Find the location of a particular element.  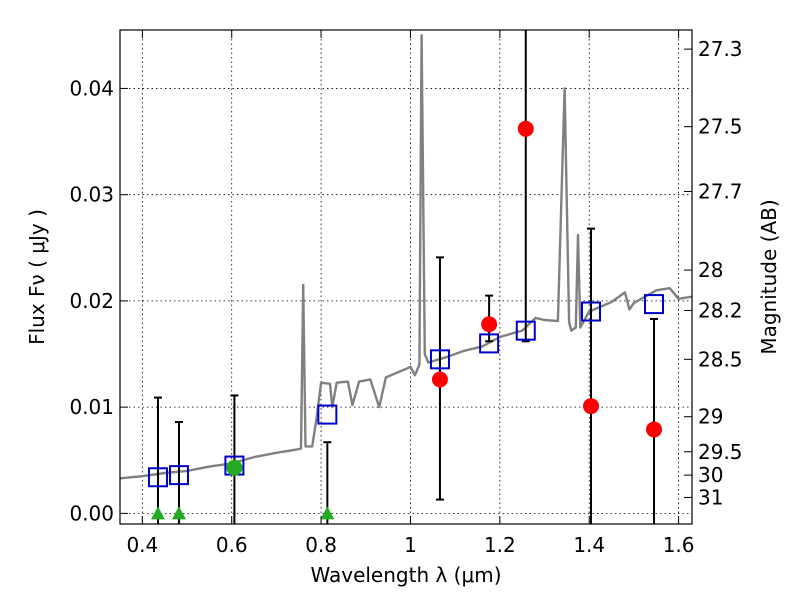

right-tick-label: 28.2 is located at coordinates (720, 310).